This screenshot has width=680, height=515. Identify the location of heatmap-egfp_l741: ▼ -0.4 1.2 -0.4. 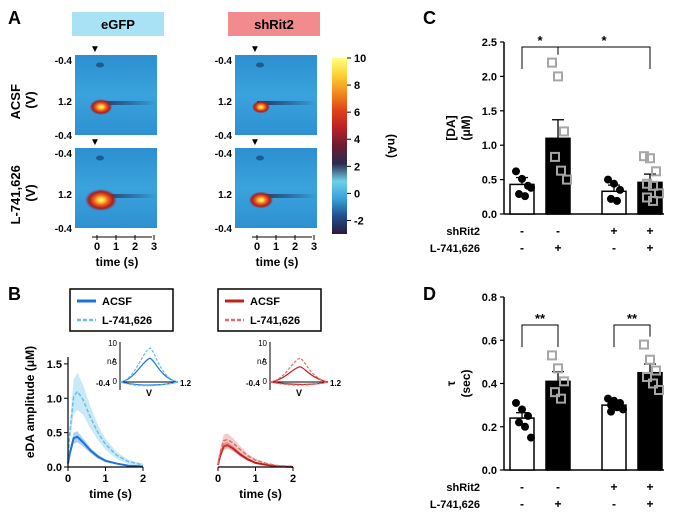
(106, 186).